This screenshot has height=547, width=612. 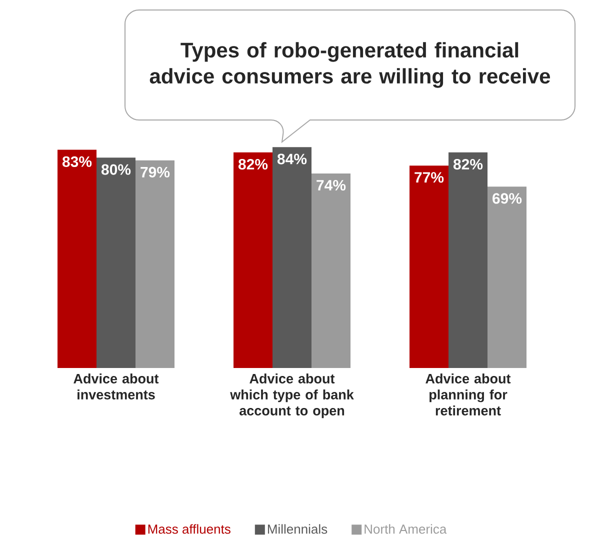 I want to click on x-tick-label: Advice about investments, so click(x=116, y=387).